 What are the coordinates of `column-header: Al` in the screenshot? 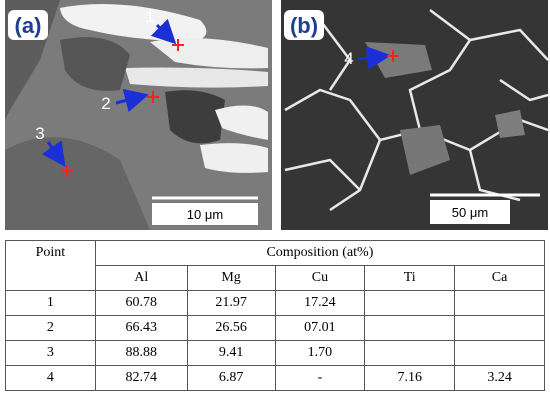 It's located at (141, 278).